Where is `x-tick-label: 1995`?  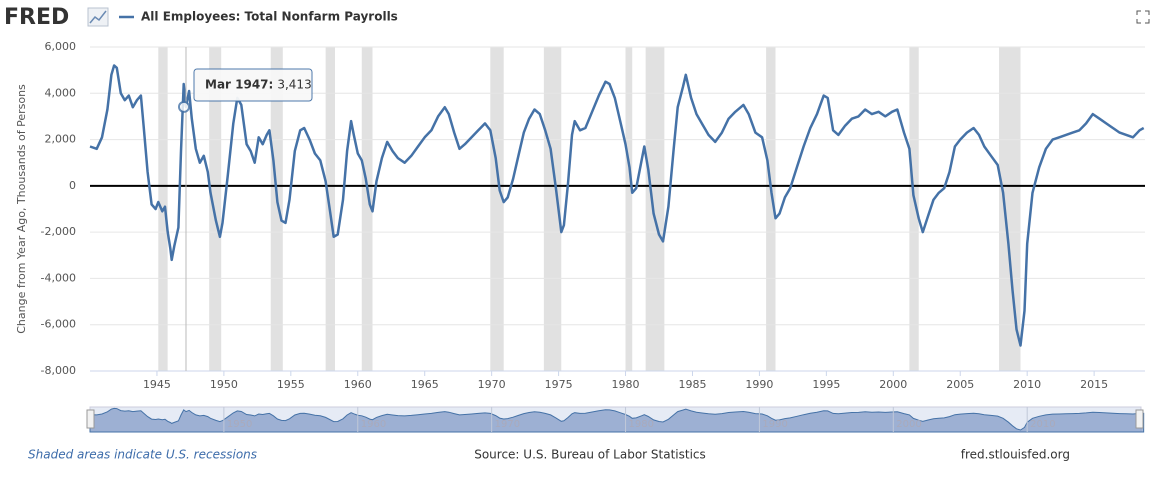 x-tick-label: 1995 is located at coordinates (826, 384).